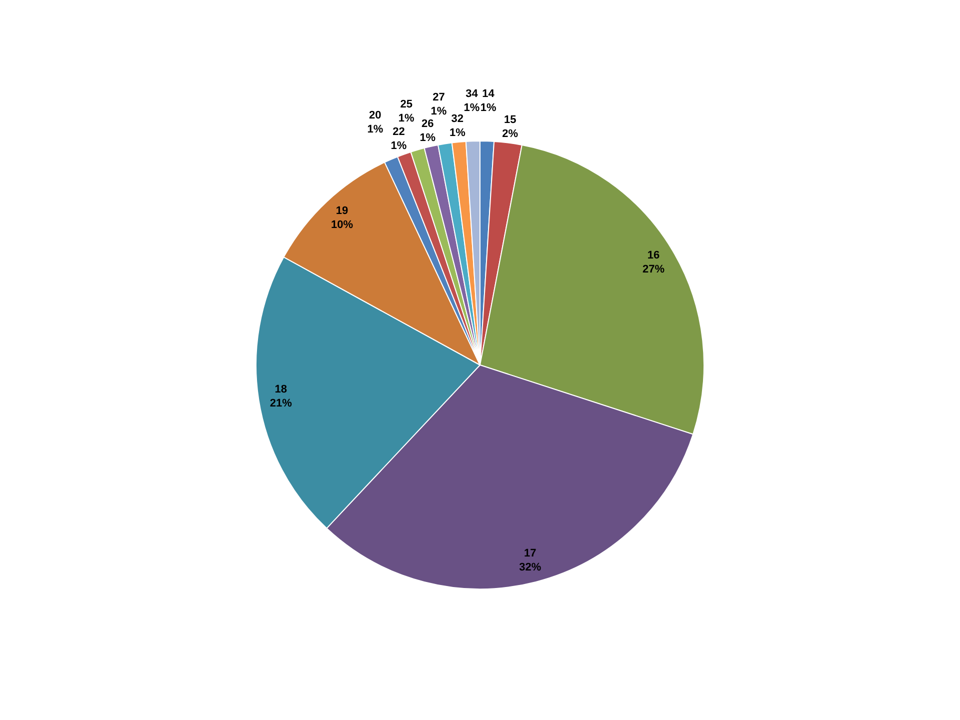  What do you see at coordinates (342, 225) in the screenshot?
I see `data-label: 10%` at bounding box center [342, 225].